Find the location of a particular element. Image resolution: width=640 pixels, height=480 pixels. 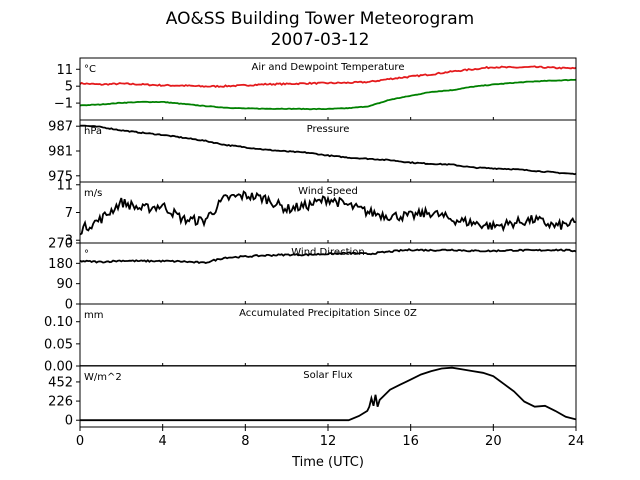

y-tick-label: 270 is located at coordinates (60, 244).